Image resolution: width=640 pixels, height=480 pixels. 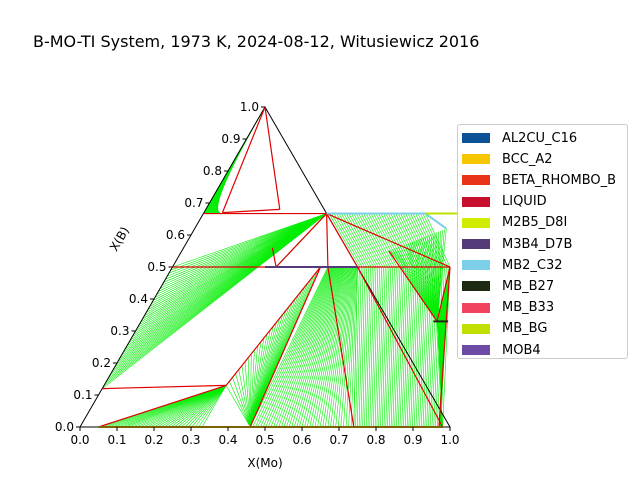 I want to click on legend-label: LIQUID, so click(x=524, y=202).